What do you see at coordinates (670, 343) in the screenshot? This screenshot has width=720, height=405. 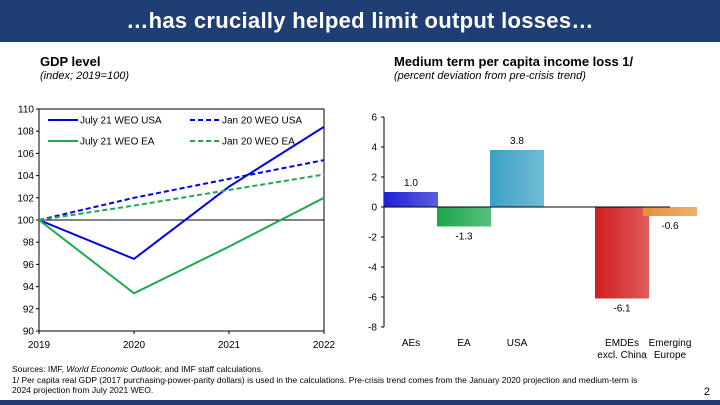 I see `income-category-label: Emerging` at bounding box center [670, 343].